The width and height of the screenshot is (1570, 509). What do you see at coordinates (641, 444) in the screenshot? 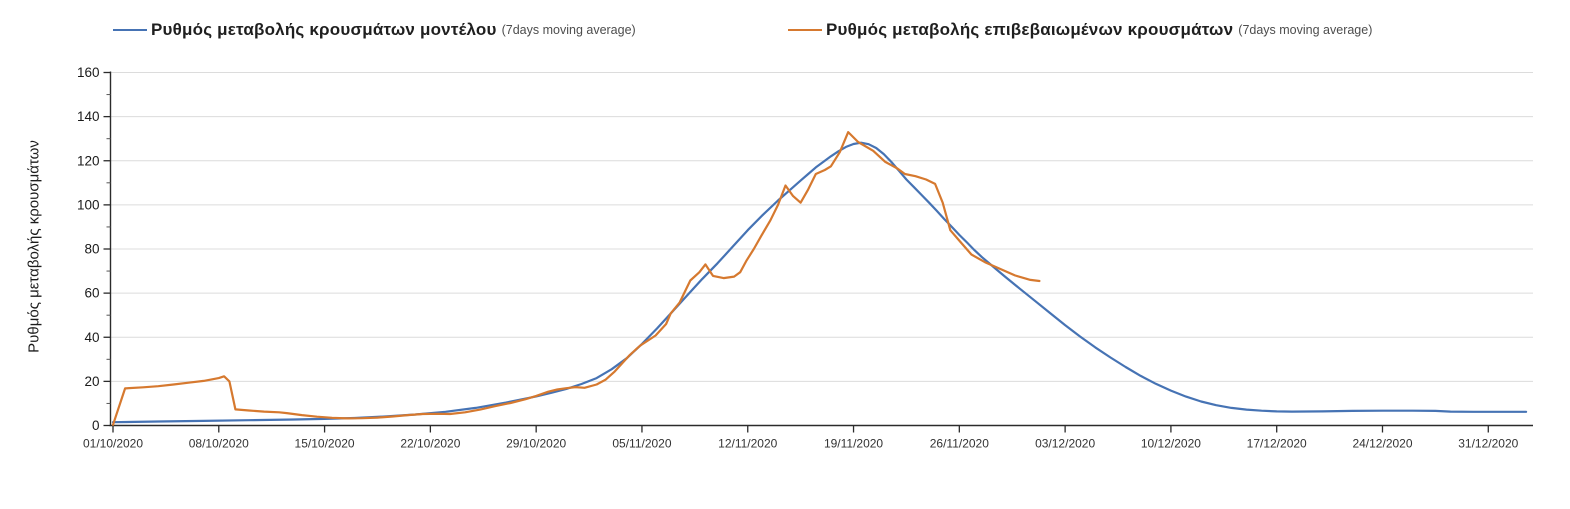
I see `x-tick-label: 05/11/2020` at bounding box center [641, 444].